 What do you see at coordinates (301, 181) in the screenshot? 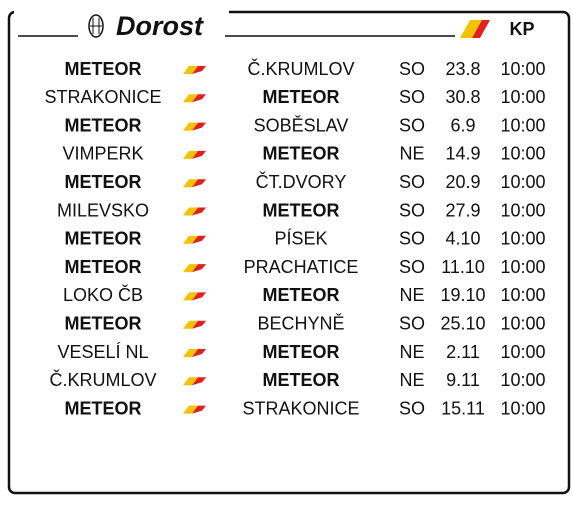
I see `away-team: ČT.DVORY` at bounding box center [301, 181].